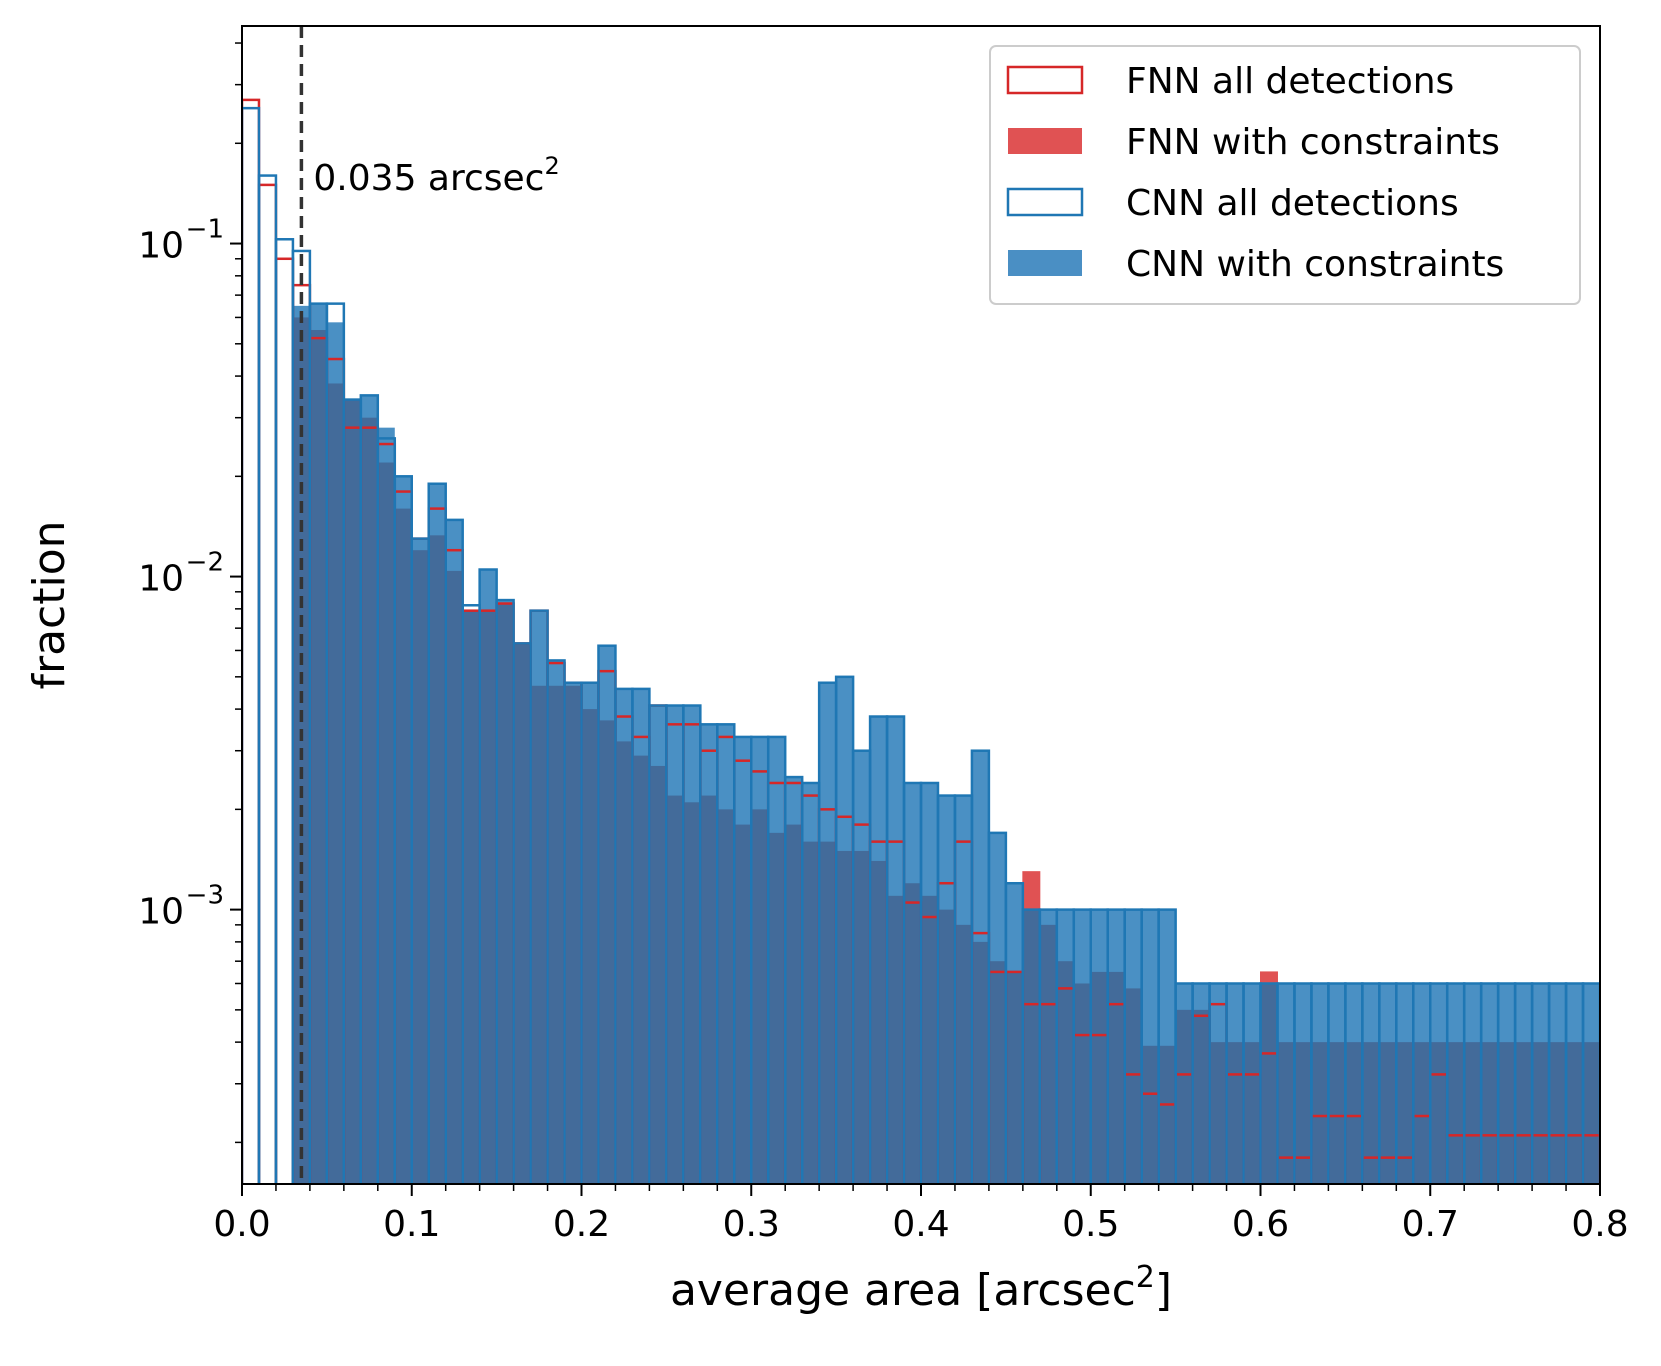 The image size is (1661, 1366). I want to click on legend-swatch-cnn_all, so click(1045, 202).